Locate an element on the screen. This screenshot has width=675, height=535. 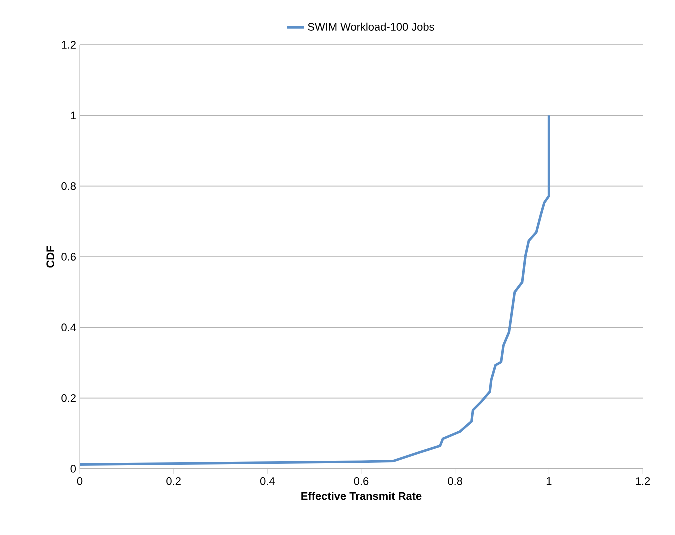
x-tick-label: 1.2 is located at coordinates (643, 482).